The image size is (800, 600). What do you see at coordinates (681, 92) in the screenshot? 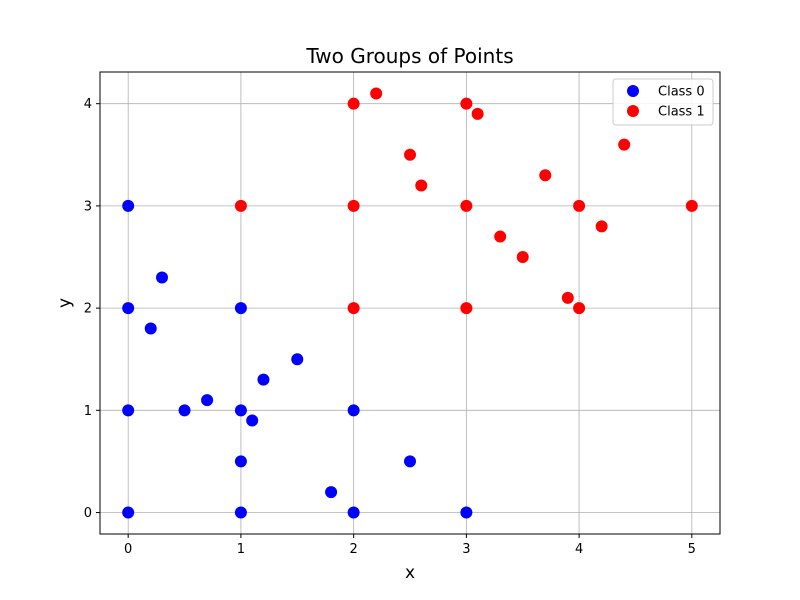
I see `legend-label: Class 0` at bounding box center [681, 92].